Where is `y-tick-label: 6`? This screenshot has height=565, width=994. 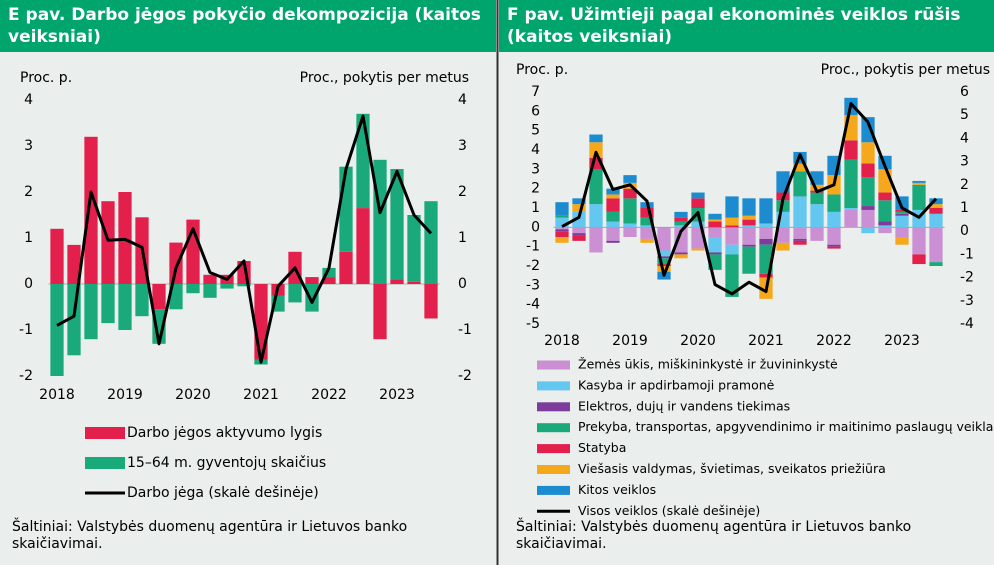 y-tick-label: 6 is located at coordinates (535, 111).